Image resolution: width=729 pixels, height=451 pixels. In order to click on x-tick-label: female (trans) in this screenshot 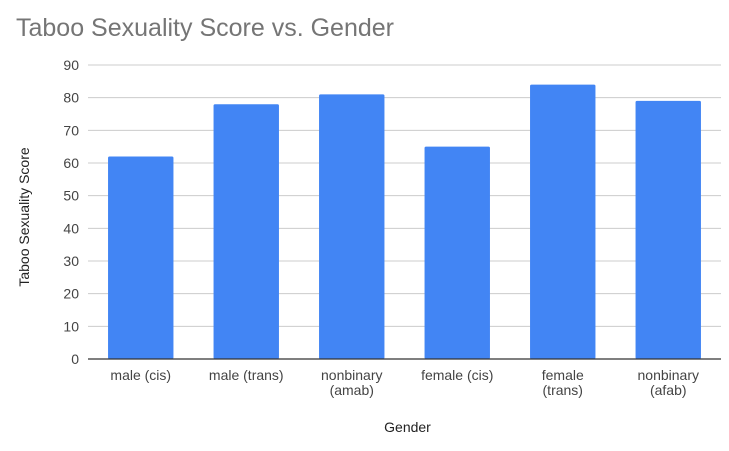, I will do `click(563, 382)`.